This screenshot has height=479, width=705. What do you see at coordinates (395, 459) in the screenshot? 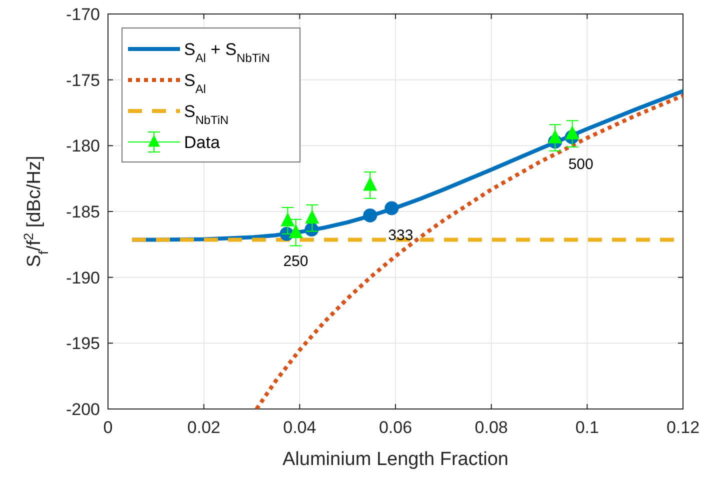
I see `x-axis-title: Aluminium Length Fraction` at bounding box center [395, 459].